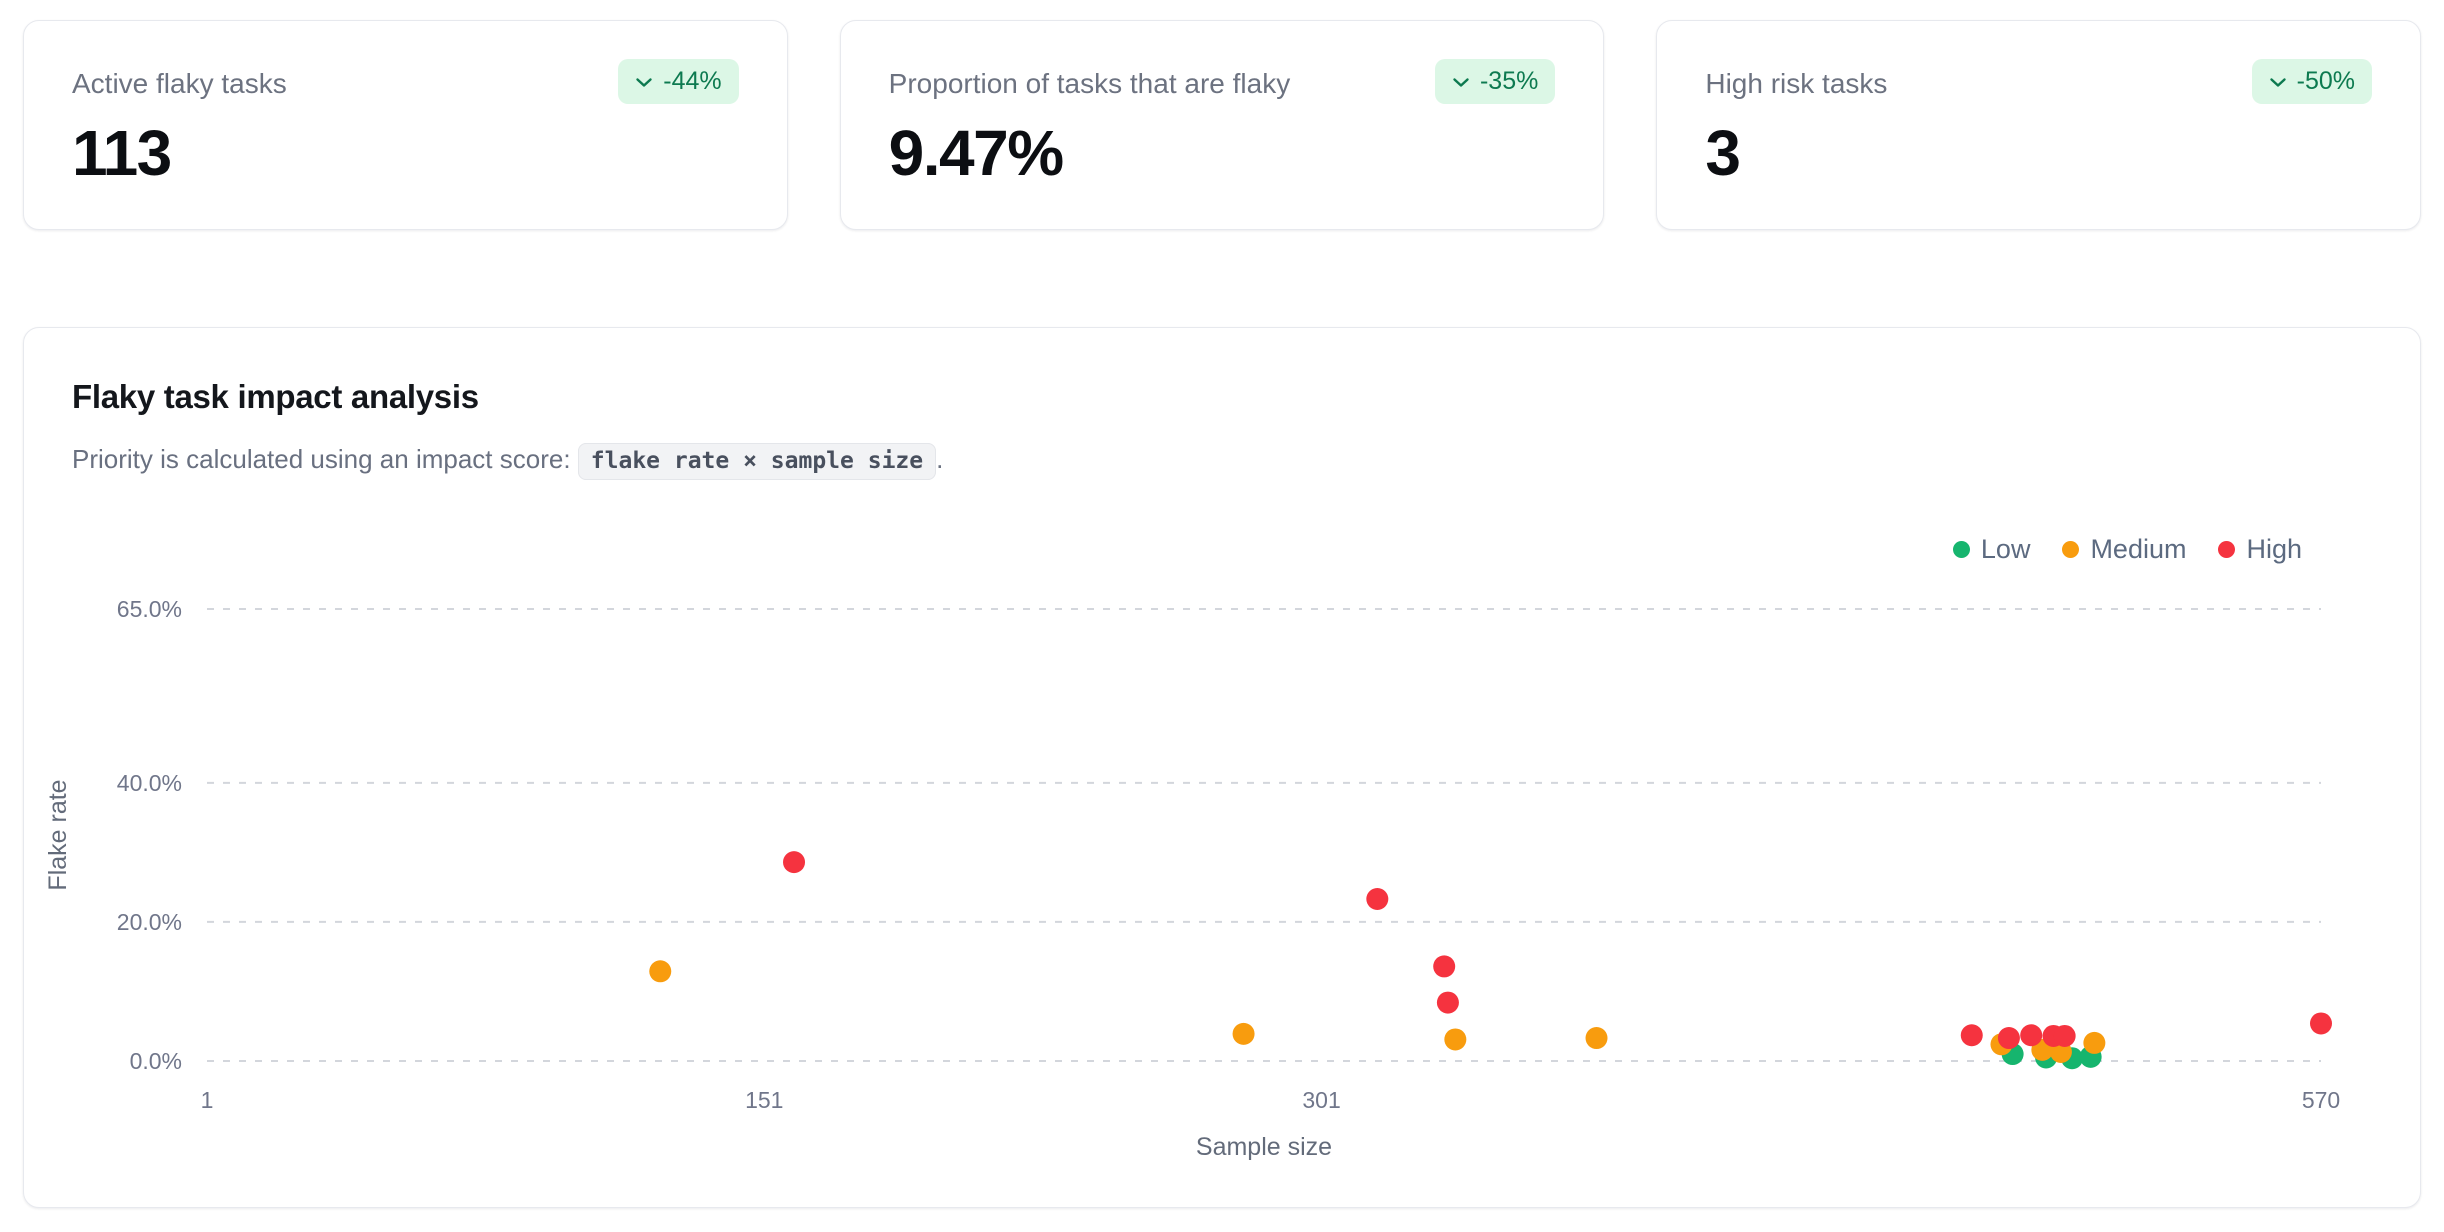  Describe the element at coordinates (149, 609) in the screenshot. I see `y-tick-label: 65.0%` at that location.